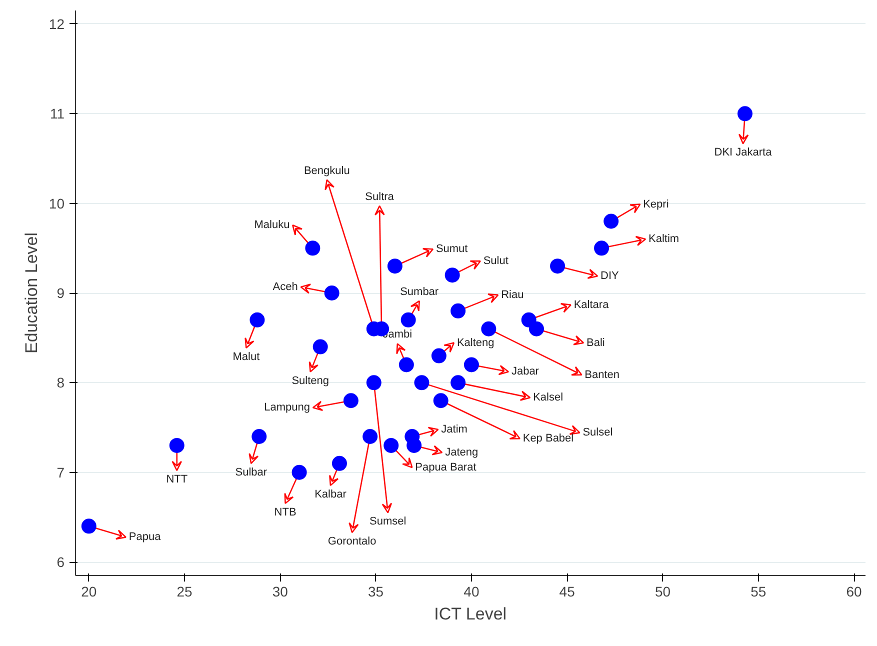 The height and width of the screenshot is (646, 877). What do you see at coordinates (525, 372) in the screenshot?
I see `annotation: Jabar` at bounding box center [525, 372].